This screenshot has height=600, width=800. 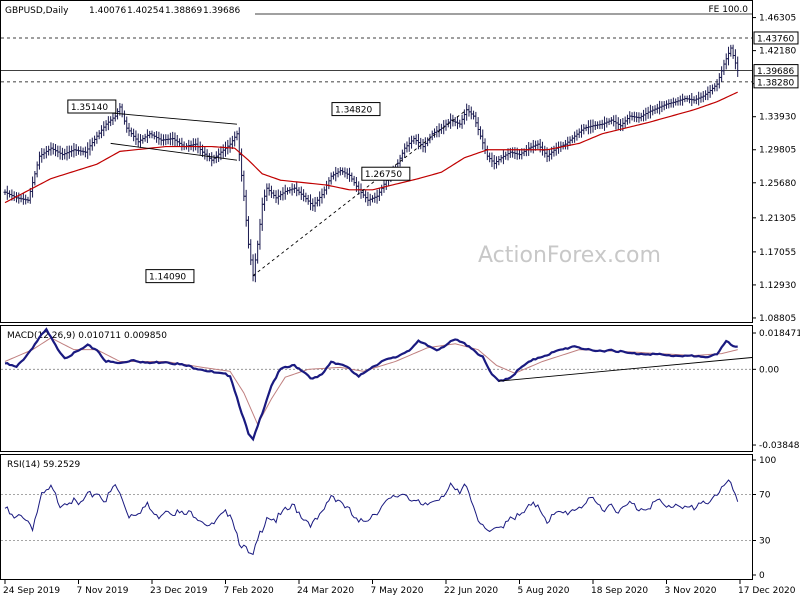 What do you see at coordinates (471, 591) in the screenshot?
I see `time-axis-tick-label: 22 Jun 2020` at bounding box center [471, 591].